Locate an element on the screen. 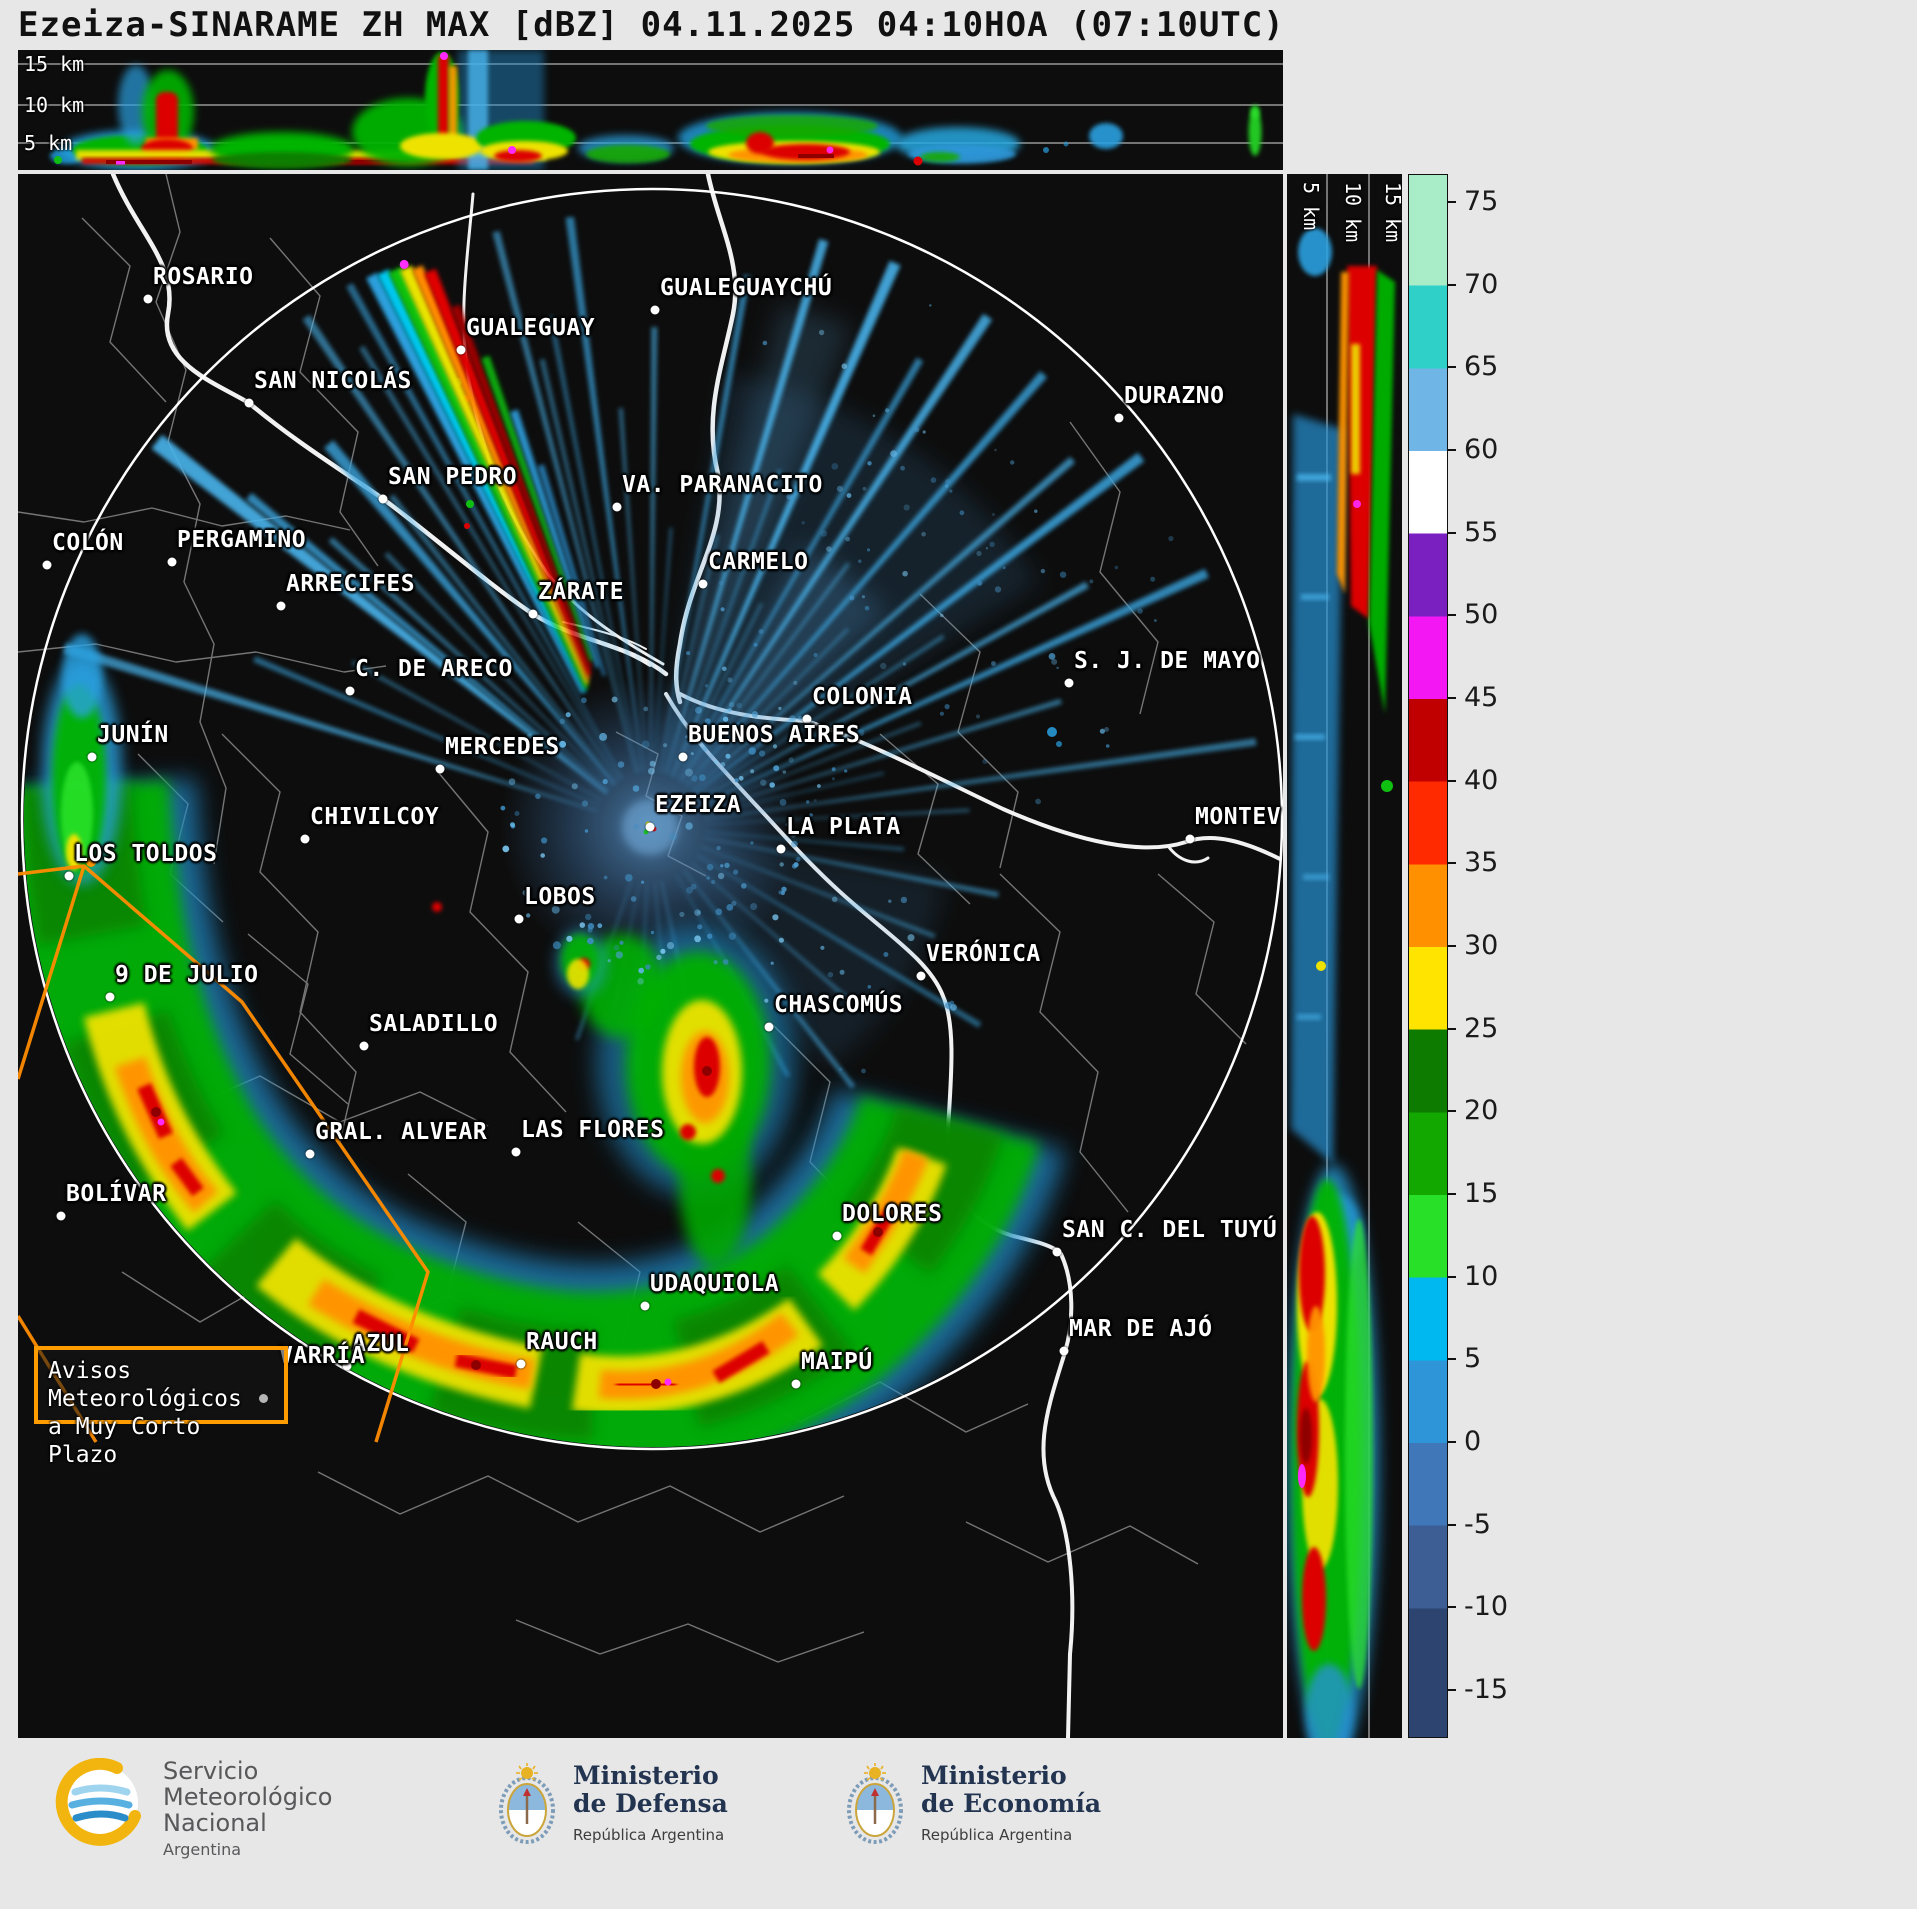 Image resolution: width=1917 pixels, height=1909 pixels. colorbar-tick-label: 55 is located at coordinates (1481, 532).